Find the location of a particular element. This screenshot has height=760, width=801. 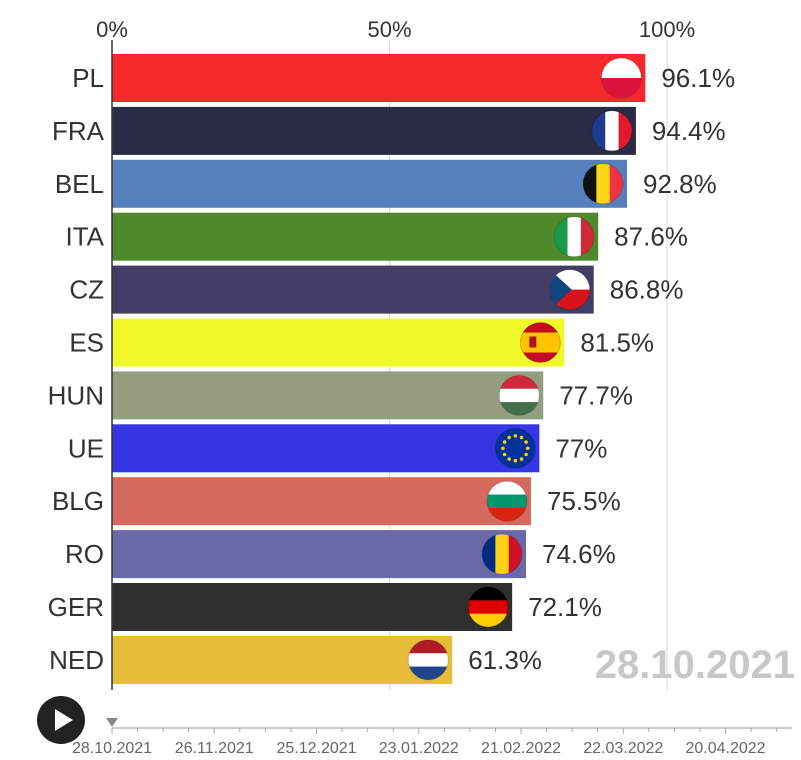

play-button is located at coordinates (61, 720).